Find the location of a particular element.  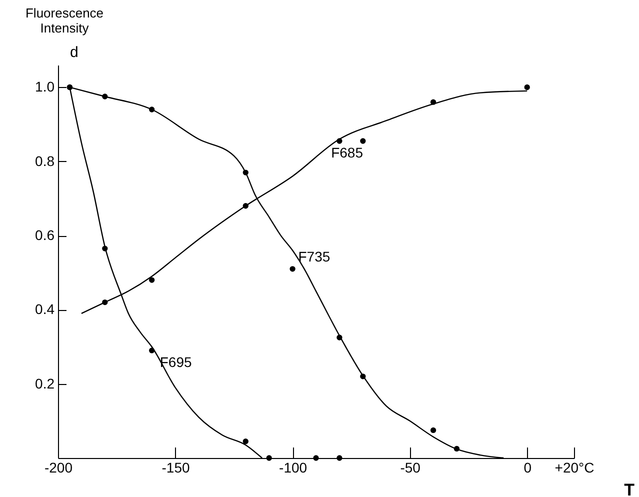

annotation: F695 is located at coordinates (176, 362).